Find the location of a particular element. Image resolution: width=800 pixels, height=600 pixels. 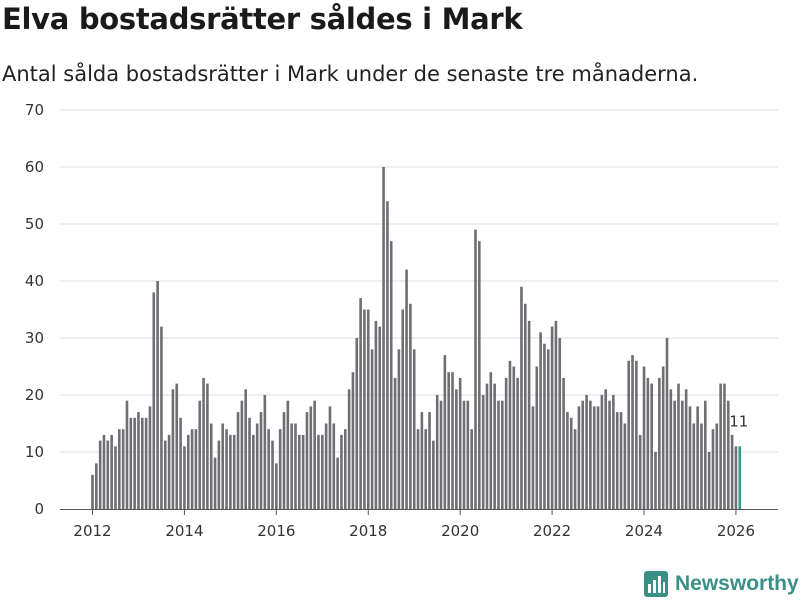

y-tick-label: 20 is located at coordinates (34, 395).